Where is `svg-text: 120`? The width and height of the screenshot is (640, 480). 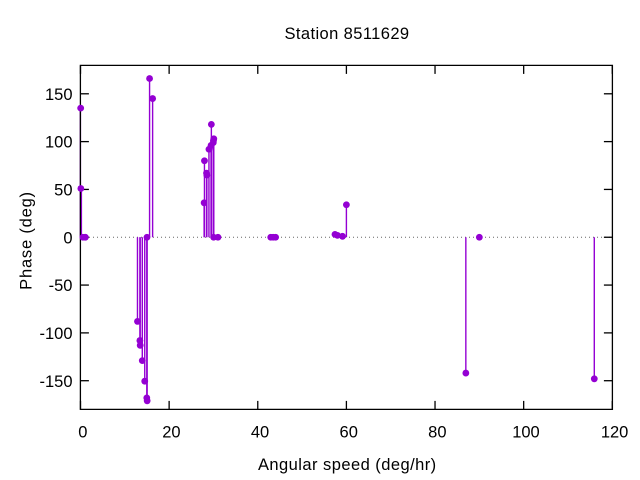
svg-text: 120 is located at coordinates (615, 433).